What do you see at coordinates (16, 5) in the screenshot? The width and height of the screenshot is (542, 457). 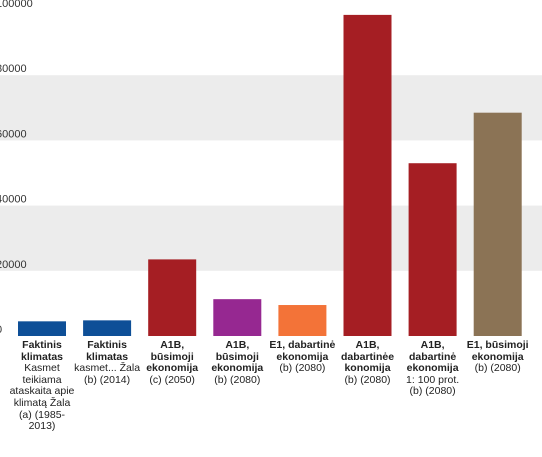 I see `y-tick-label: 100000` at bounding box center [16, 5].